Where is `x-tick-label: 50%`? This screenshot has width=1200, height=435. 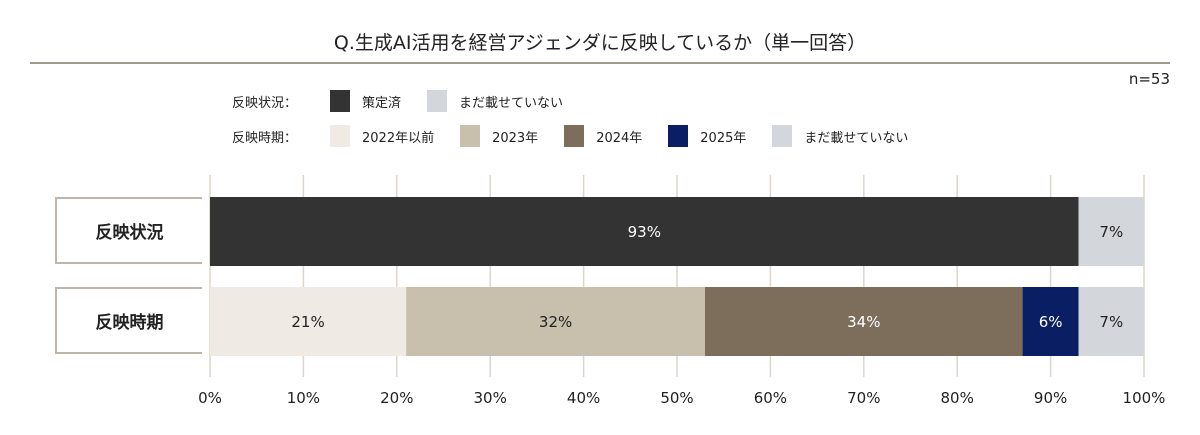
x-tick-label: 50% is located at coordinates (676, 398).